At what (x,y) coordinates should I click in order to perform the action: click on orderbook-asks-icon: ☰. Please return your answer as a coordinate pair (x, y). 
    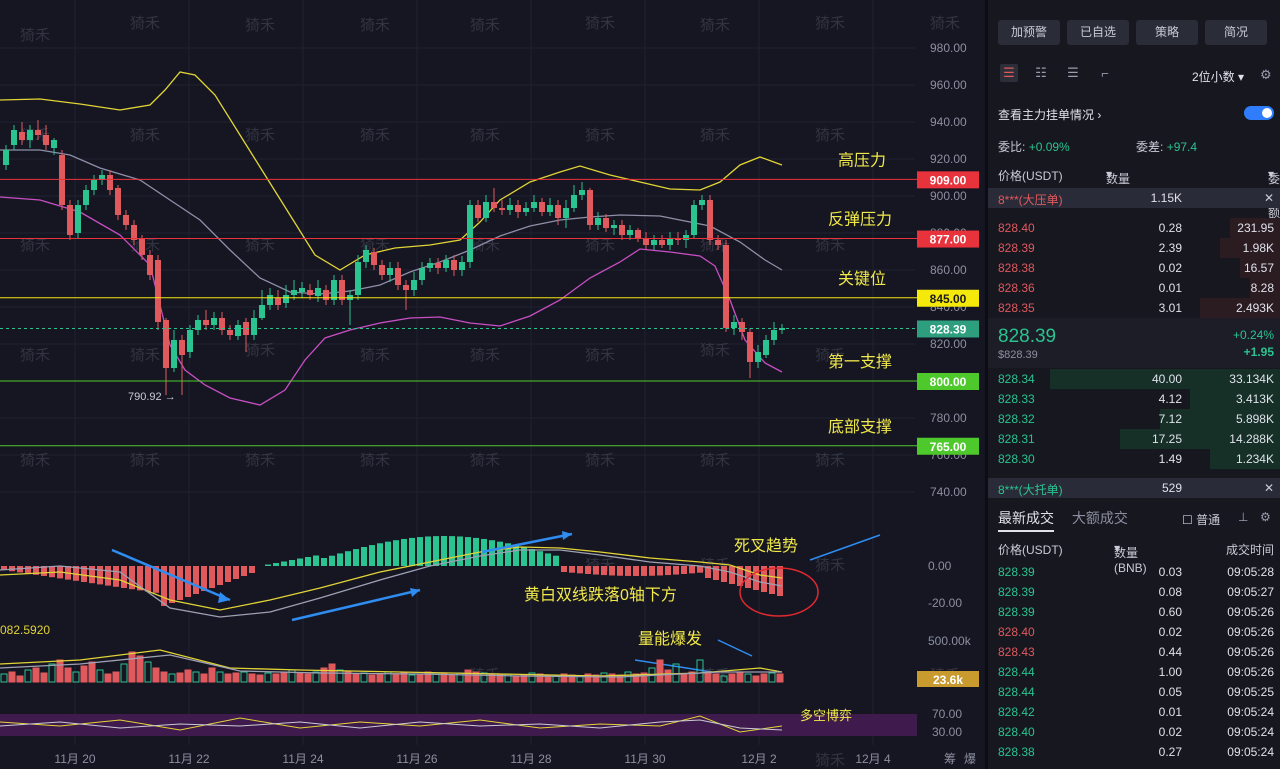
    Looking at the image, I should click on (1073, 72).